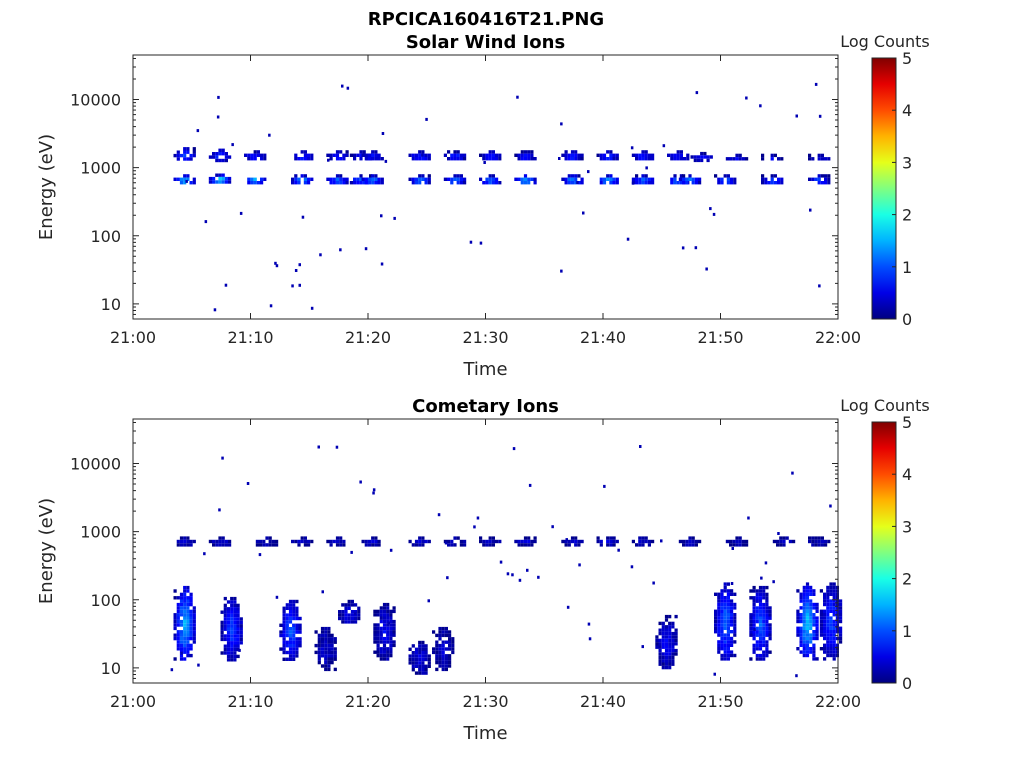  What do you see at coordinates (838, 337) in the screenshot?
I see `x-tick-label: 22:00` at bounding box center [838, 337].